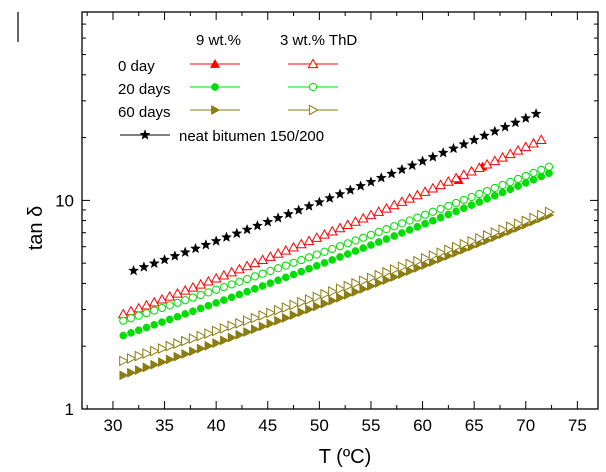  What do you see at coordinates (344, 425) in the screenshot?
I see `x-tick-labels: 30 35 40 45 50 55 60 65 70 75` at bounding box center [344, 425].